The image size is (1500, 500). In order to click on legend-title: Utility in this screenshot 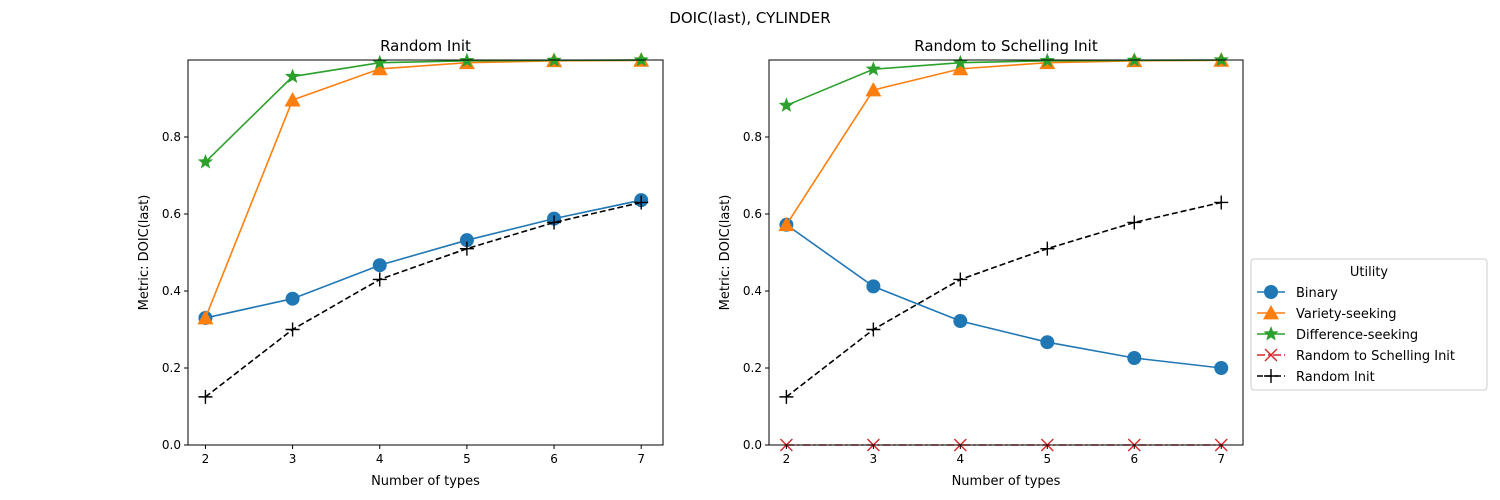, I will do `click(1369, 272)`.